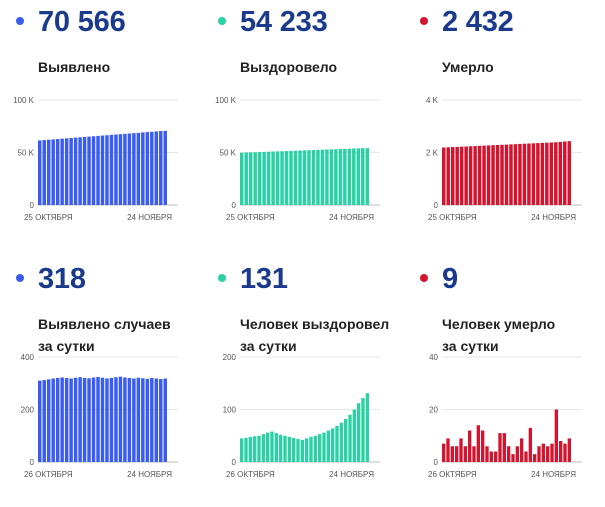 The height and width of the screenshot is (507, 605). Describe the element at coordinates (264, 279) in the screenshot. I see `daily-recovered-value: 131` at that location.